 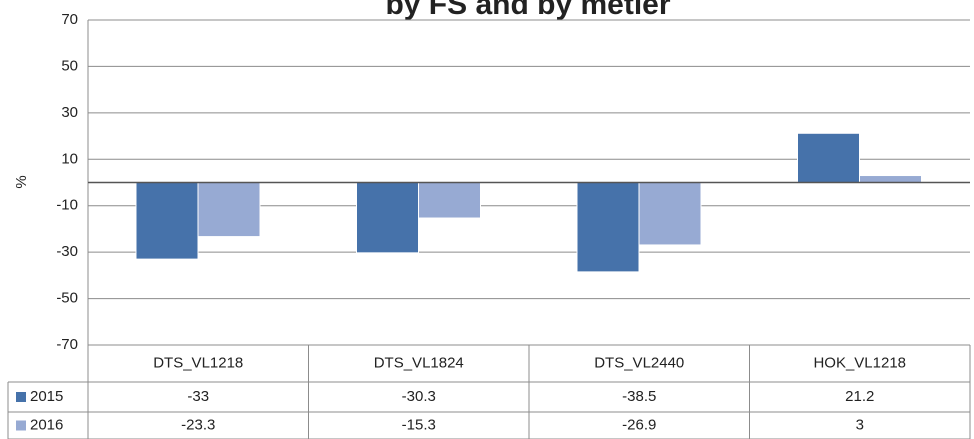 I want to click on table-cell: 3, so click(x=860, y=424).